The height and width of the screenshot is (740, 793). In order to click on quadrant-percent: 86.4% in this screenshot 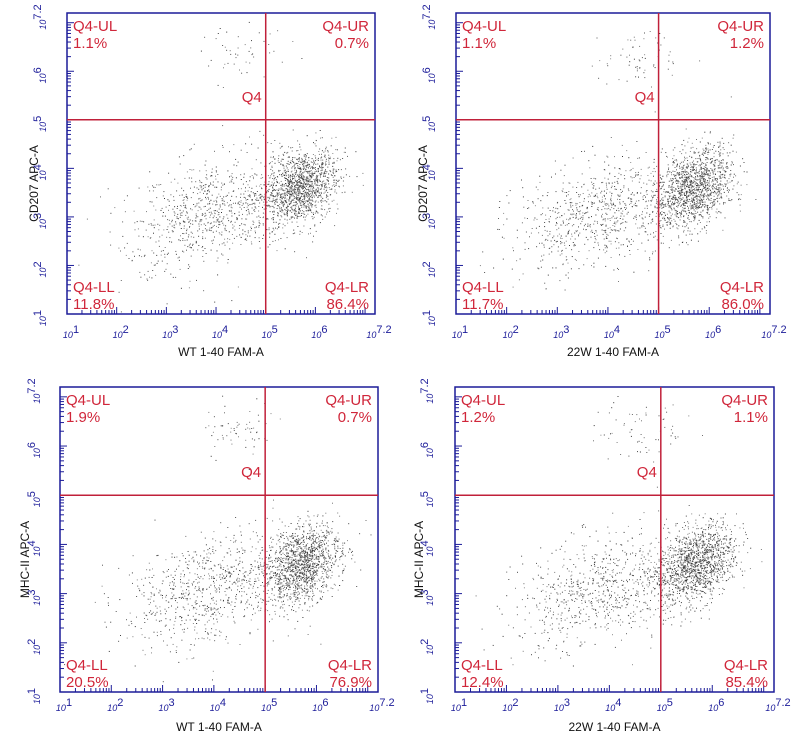, I will do `click(347, 304)`.